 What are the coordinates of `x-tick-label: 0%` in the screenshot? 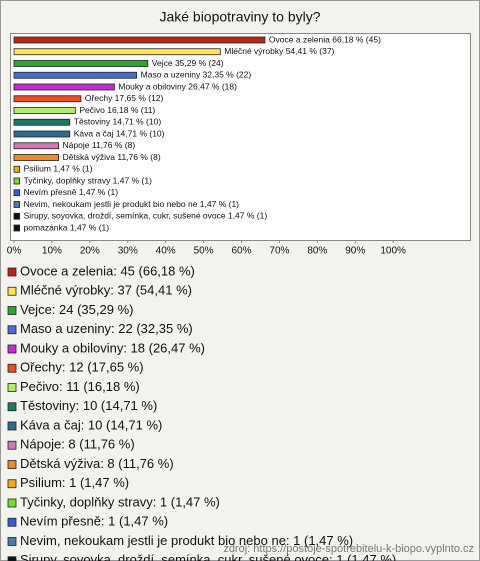 It's located at (14, 251).